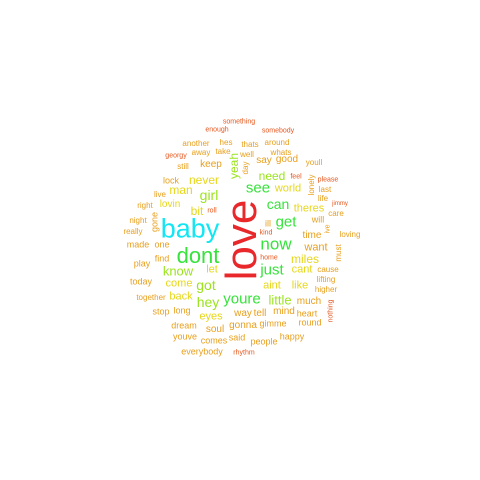 The height and width of the screenshot is (480, 480). What do you see at coordinates (178, 271) in the screenshot?
I see `word-know: know` at bounding box center [178, 271].